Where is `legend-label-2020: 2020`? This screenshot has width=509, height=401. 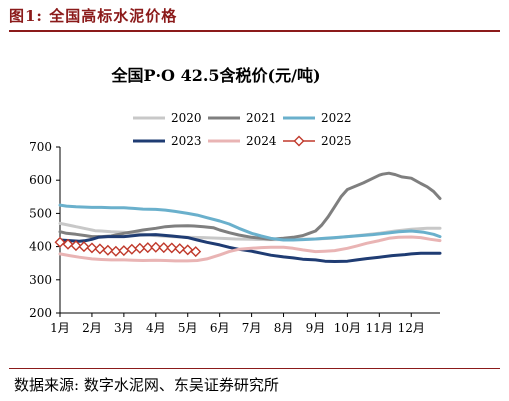 legend-label-2020: 2020 is located at coordinates (186, 118).